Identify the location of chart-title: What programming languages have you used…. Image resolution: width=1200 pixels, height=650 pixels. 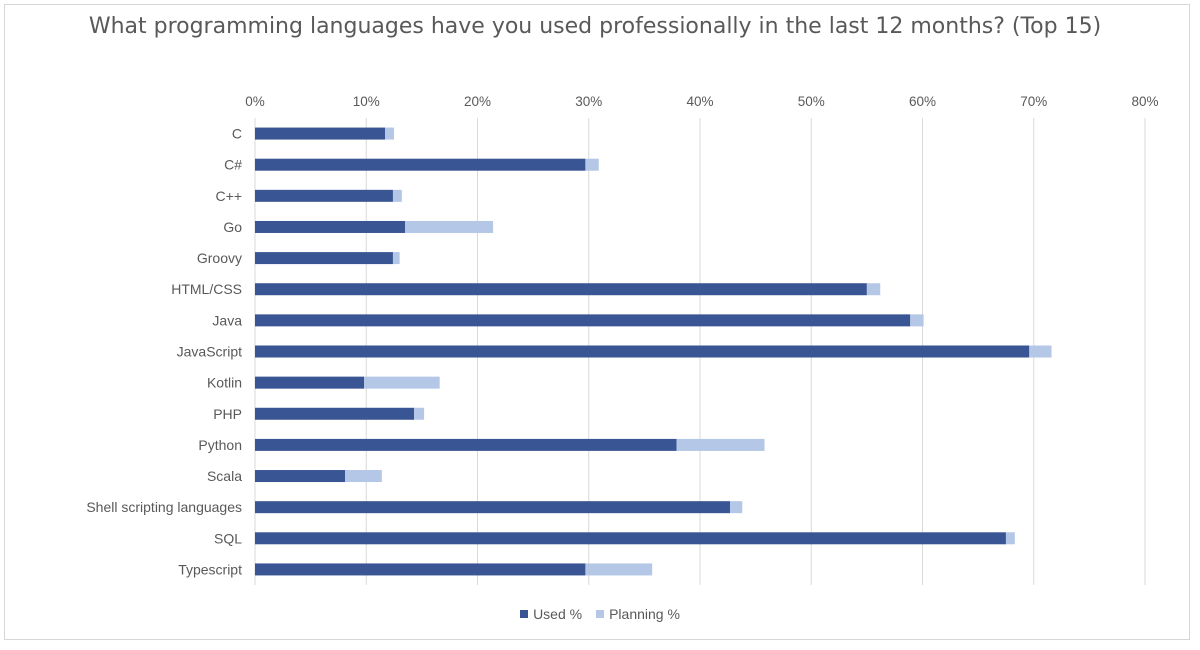
(595, 26).